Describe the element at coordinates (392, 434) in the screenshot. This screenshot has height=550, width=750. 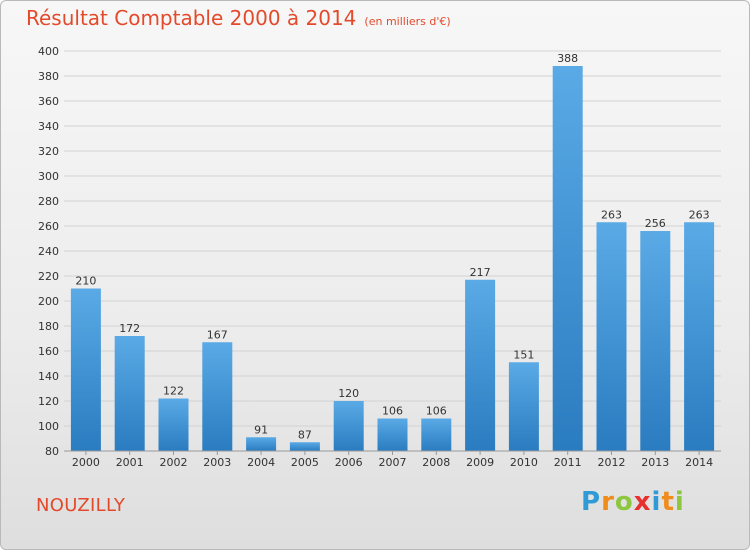
I see `bar-2007` at that location.